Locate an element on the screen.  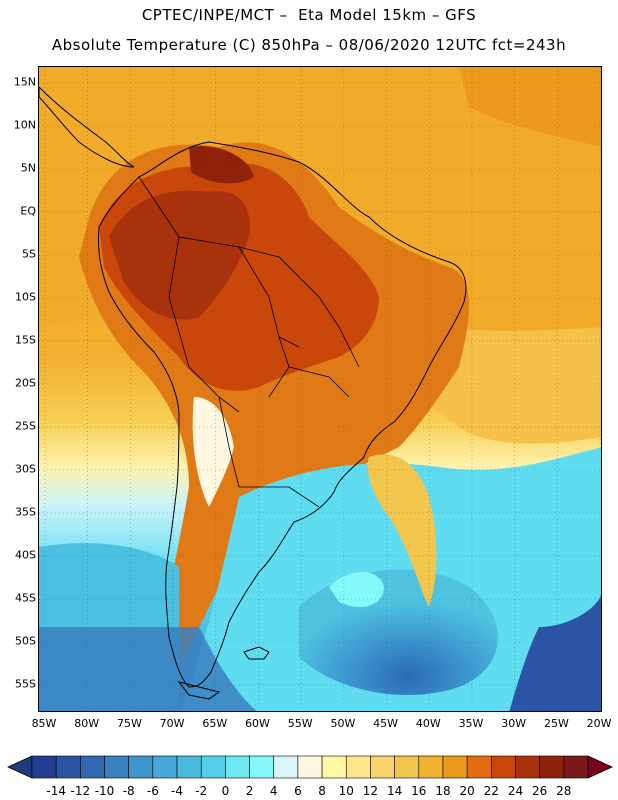
lat-tick-label: 45S is located at coordinates (25, 598).